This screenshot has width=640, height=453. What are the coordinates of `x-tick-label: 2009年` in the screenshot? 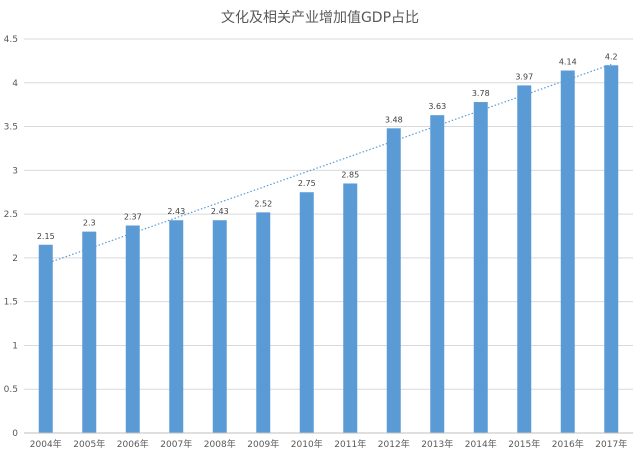 It's located at (263, 444).